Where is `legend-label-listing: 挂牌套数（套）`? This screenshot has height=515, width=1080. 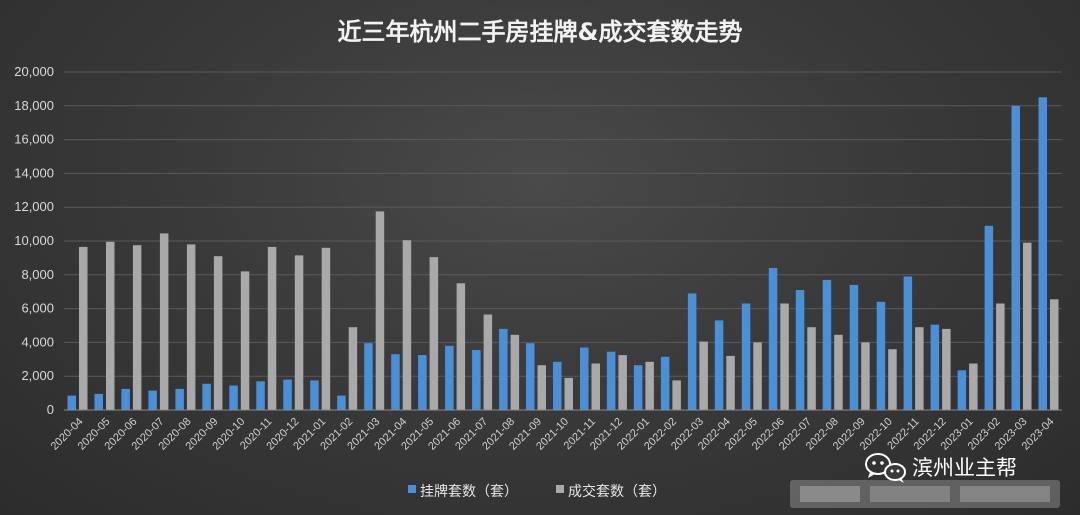
legend-label-listing: 挂牌套数（套） is located at coordinates (469, 491).